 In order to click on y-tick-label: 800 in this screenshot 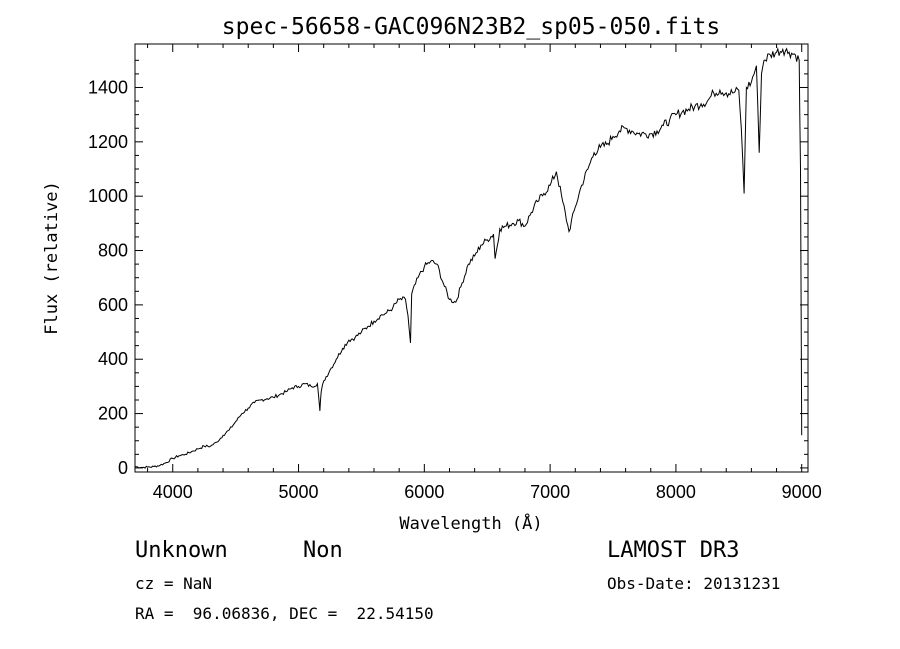, I will do `click(113, 251)`.